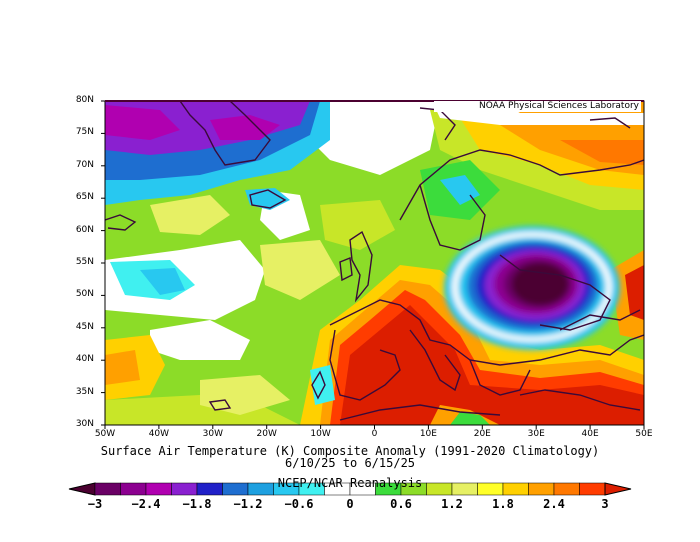  Describe the element at coordinates (401, 504) in the screenshot. I see `colorbar-tick-label: 0.6` at that location.